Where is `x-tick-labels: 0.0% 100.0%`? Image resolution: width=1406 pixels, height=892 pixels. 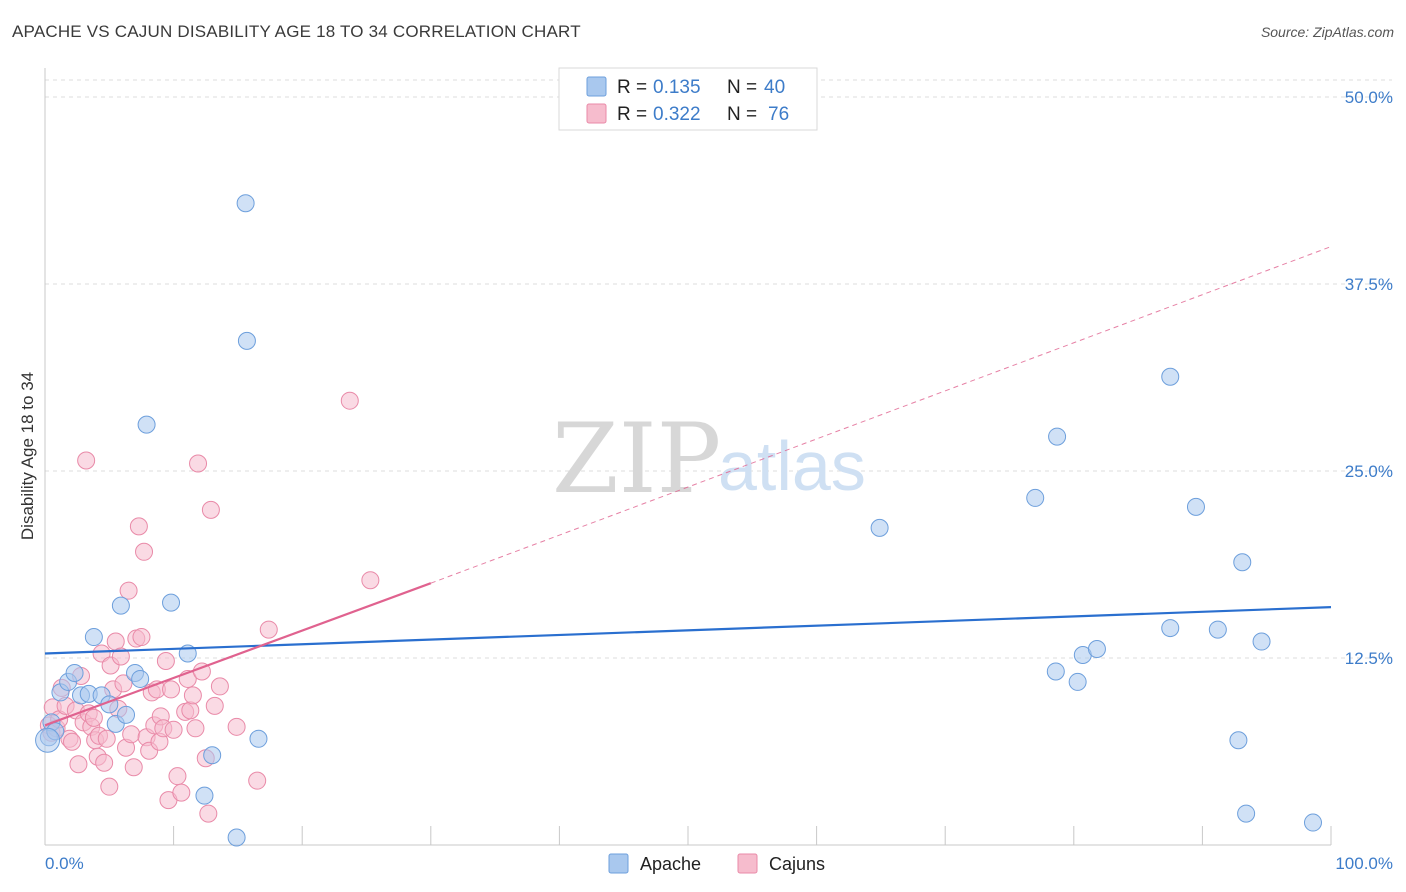 x-tick-labels: 0.0% 100.0% is located at coordinates (719, 863).